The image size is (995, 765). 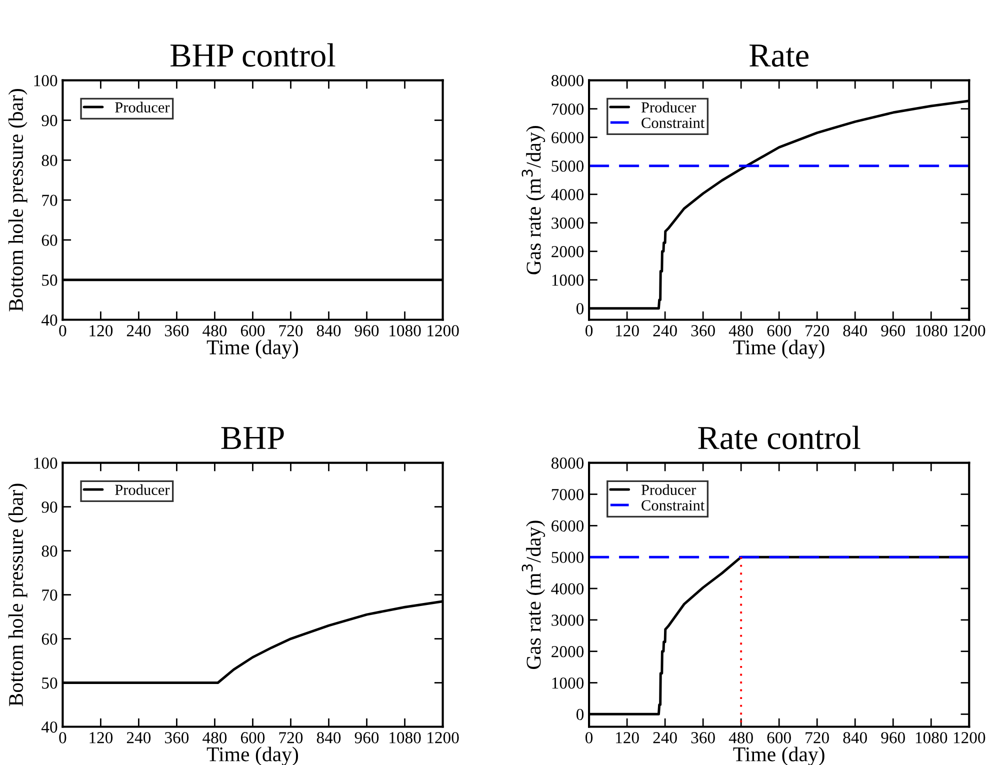 I want to click on chart-title: BHP control, so click(x=253, y=55).